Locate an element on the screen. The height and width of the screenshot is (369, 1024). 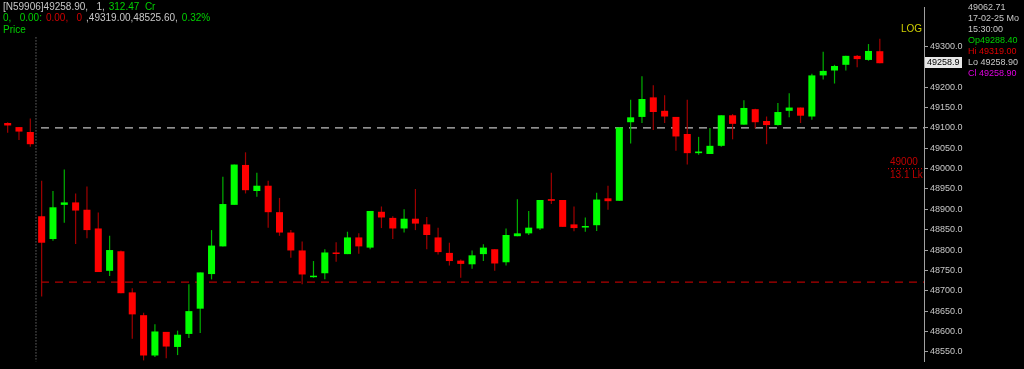
text: LOG is located at coordinates (911, 28).